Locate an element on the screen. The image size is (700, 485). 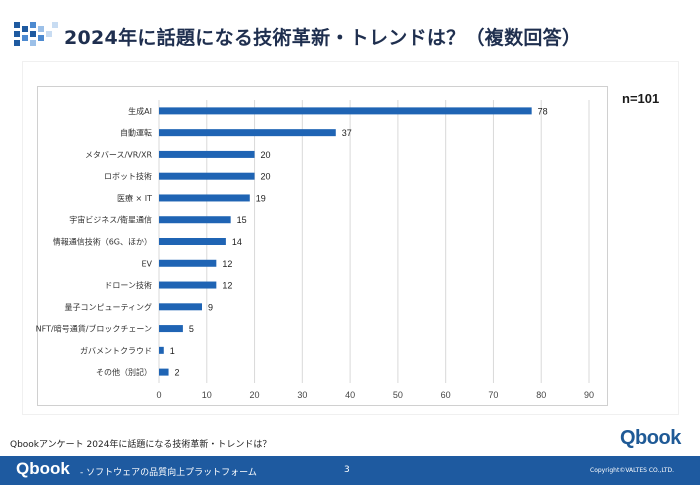
category-label: 情報通信技術（6G、ほか） is located at coordinates (102, 242).